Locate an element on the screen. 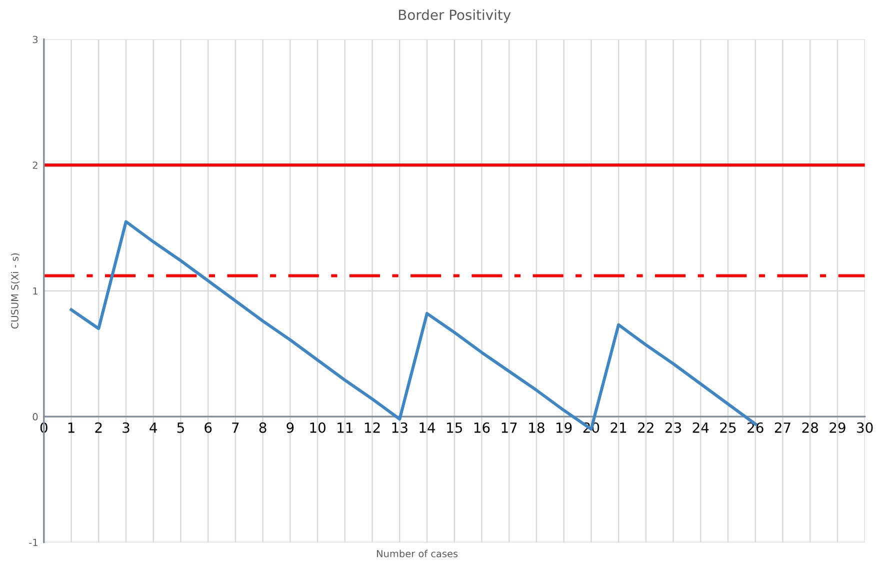  x-tick-label: 13 is located at coordinates (400, 427).